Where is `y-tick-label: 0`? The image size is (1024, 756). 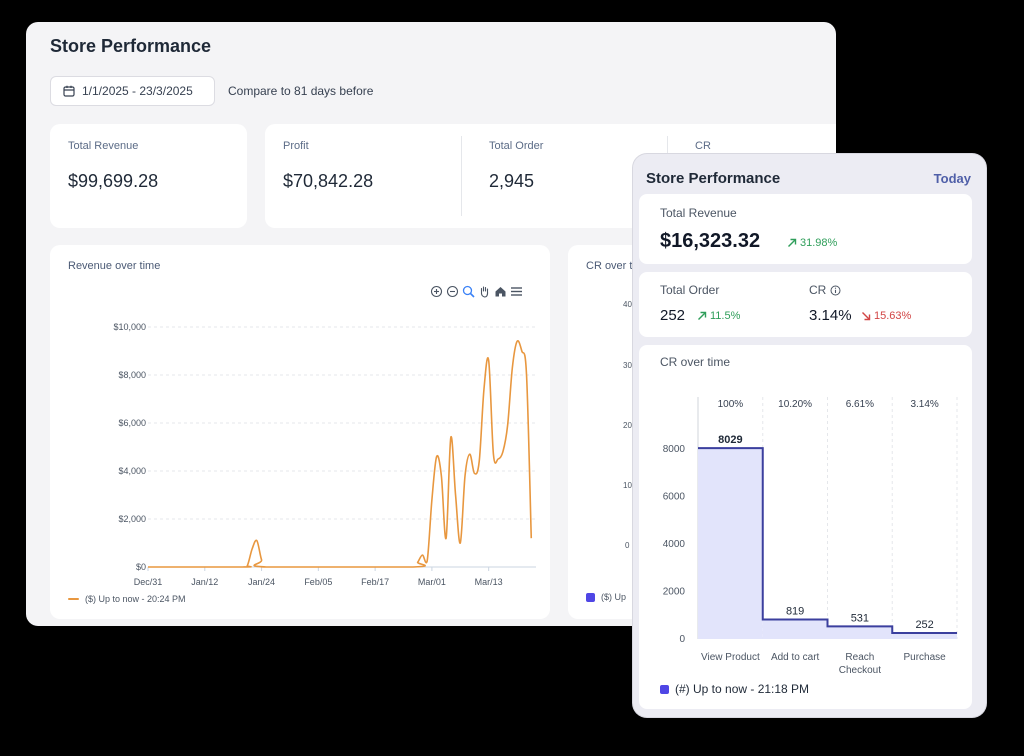 y-tick-label: 0 is located at coordinates (682, 639).